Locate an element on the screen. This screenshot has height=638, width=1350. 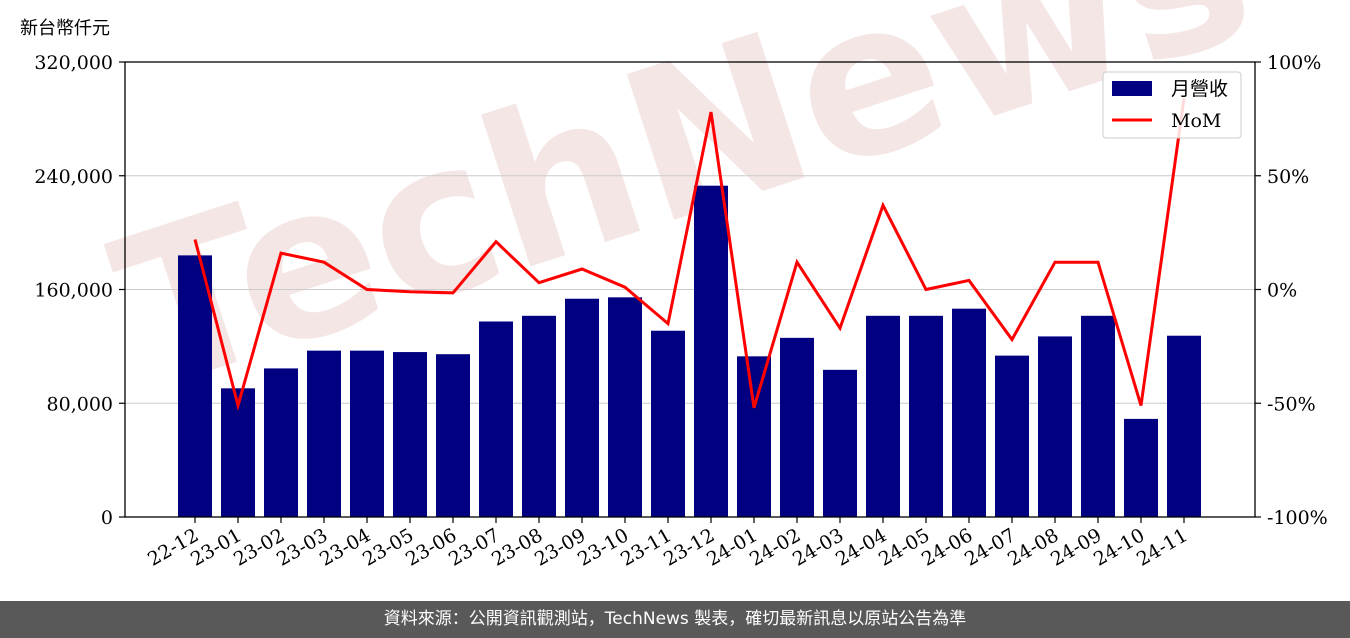
right-tick-label: -100% is located at coordinates (1297, 518).